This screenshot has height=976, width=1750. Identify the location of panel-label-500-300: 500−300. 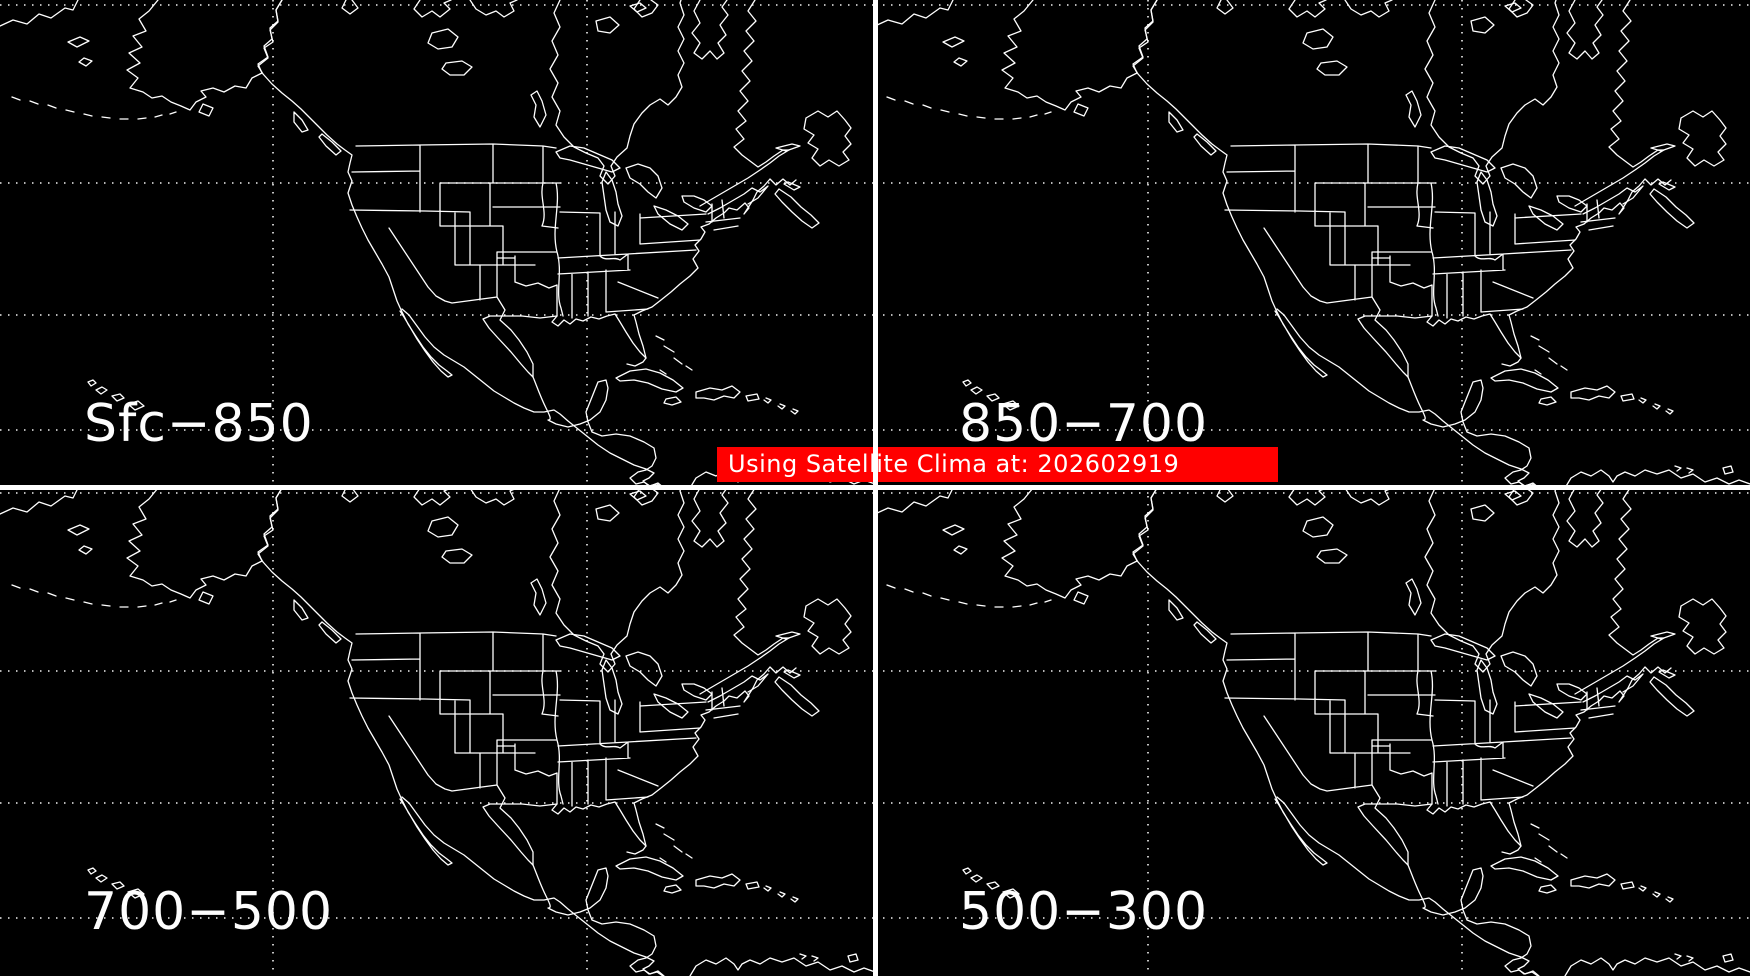
(1084, 912).